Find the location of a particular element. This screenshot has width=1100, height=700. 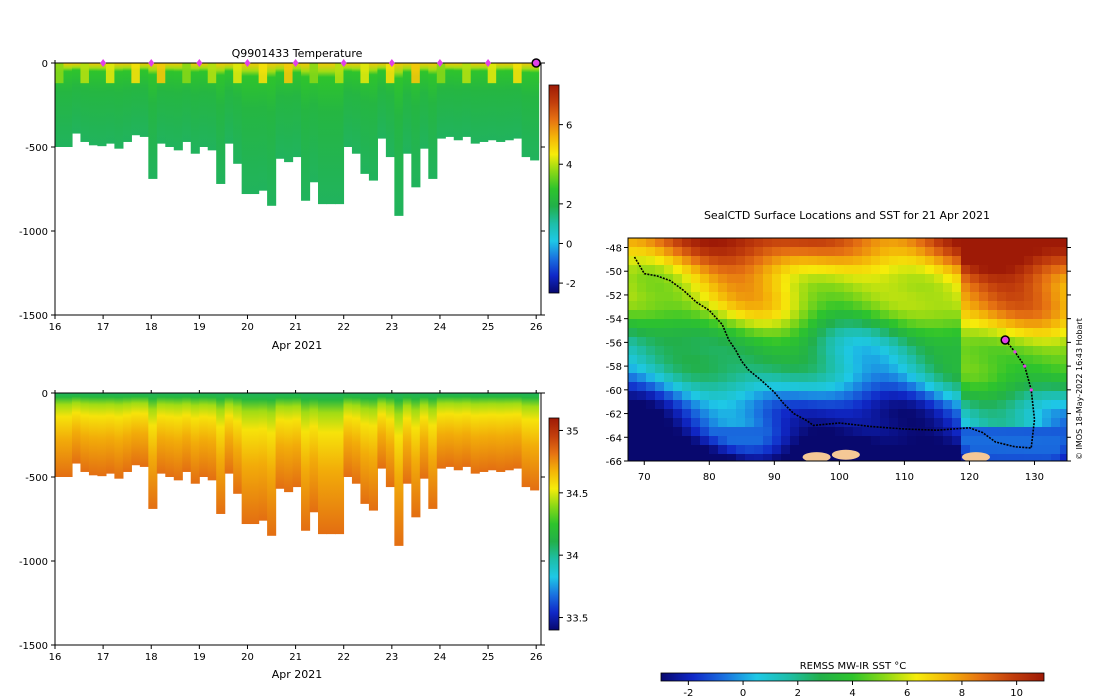

x-tick-label: 20 is located at coordinates (247, 657).